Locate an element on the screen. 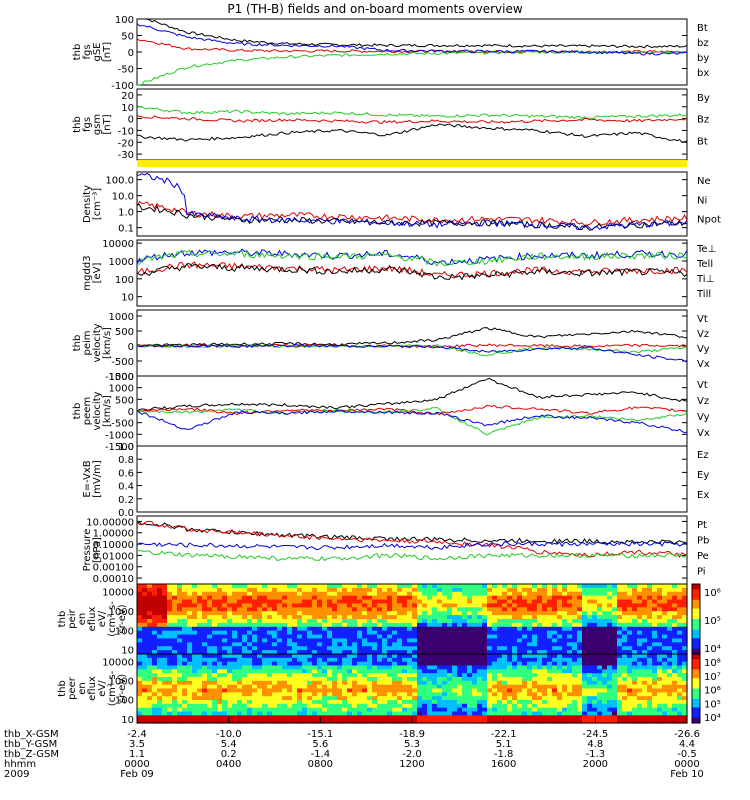  temperature-ytick-label: 10 is located at coordinates (127, 298).